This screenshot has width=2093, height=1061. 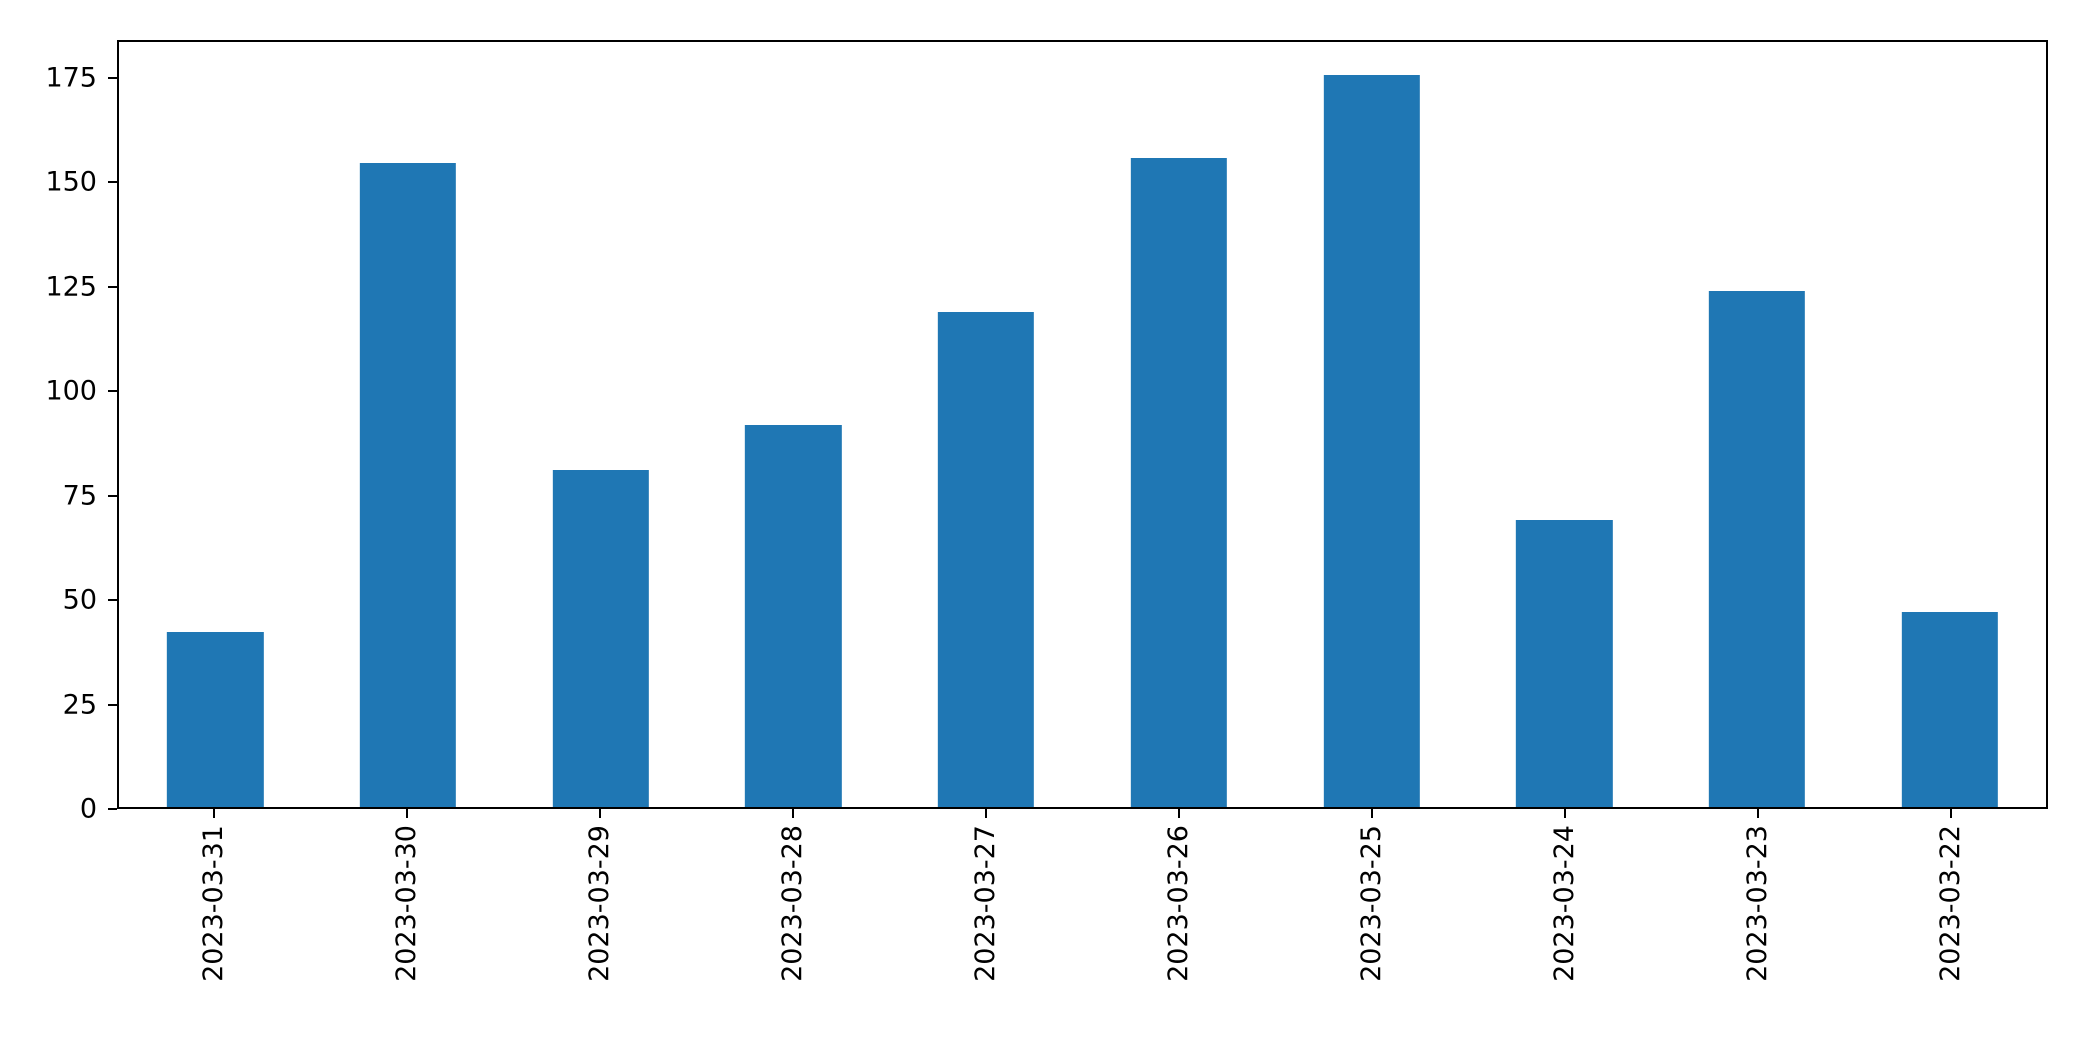 What do you see at coordinates (1179, 903) in the screenshot?
I see `x-tick-label: 2023-03-26` at bounding box center [1179, 903].